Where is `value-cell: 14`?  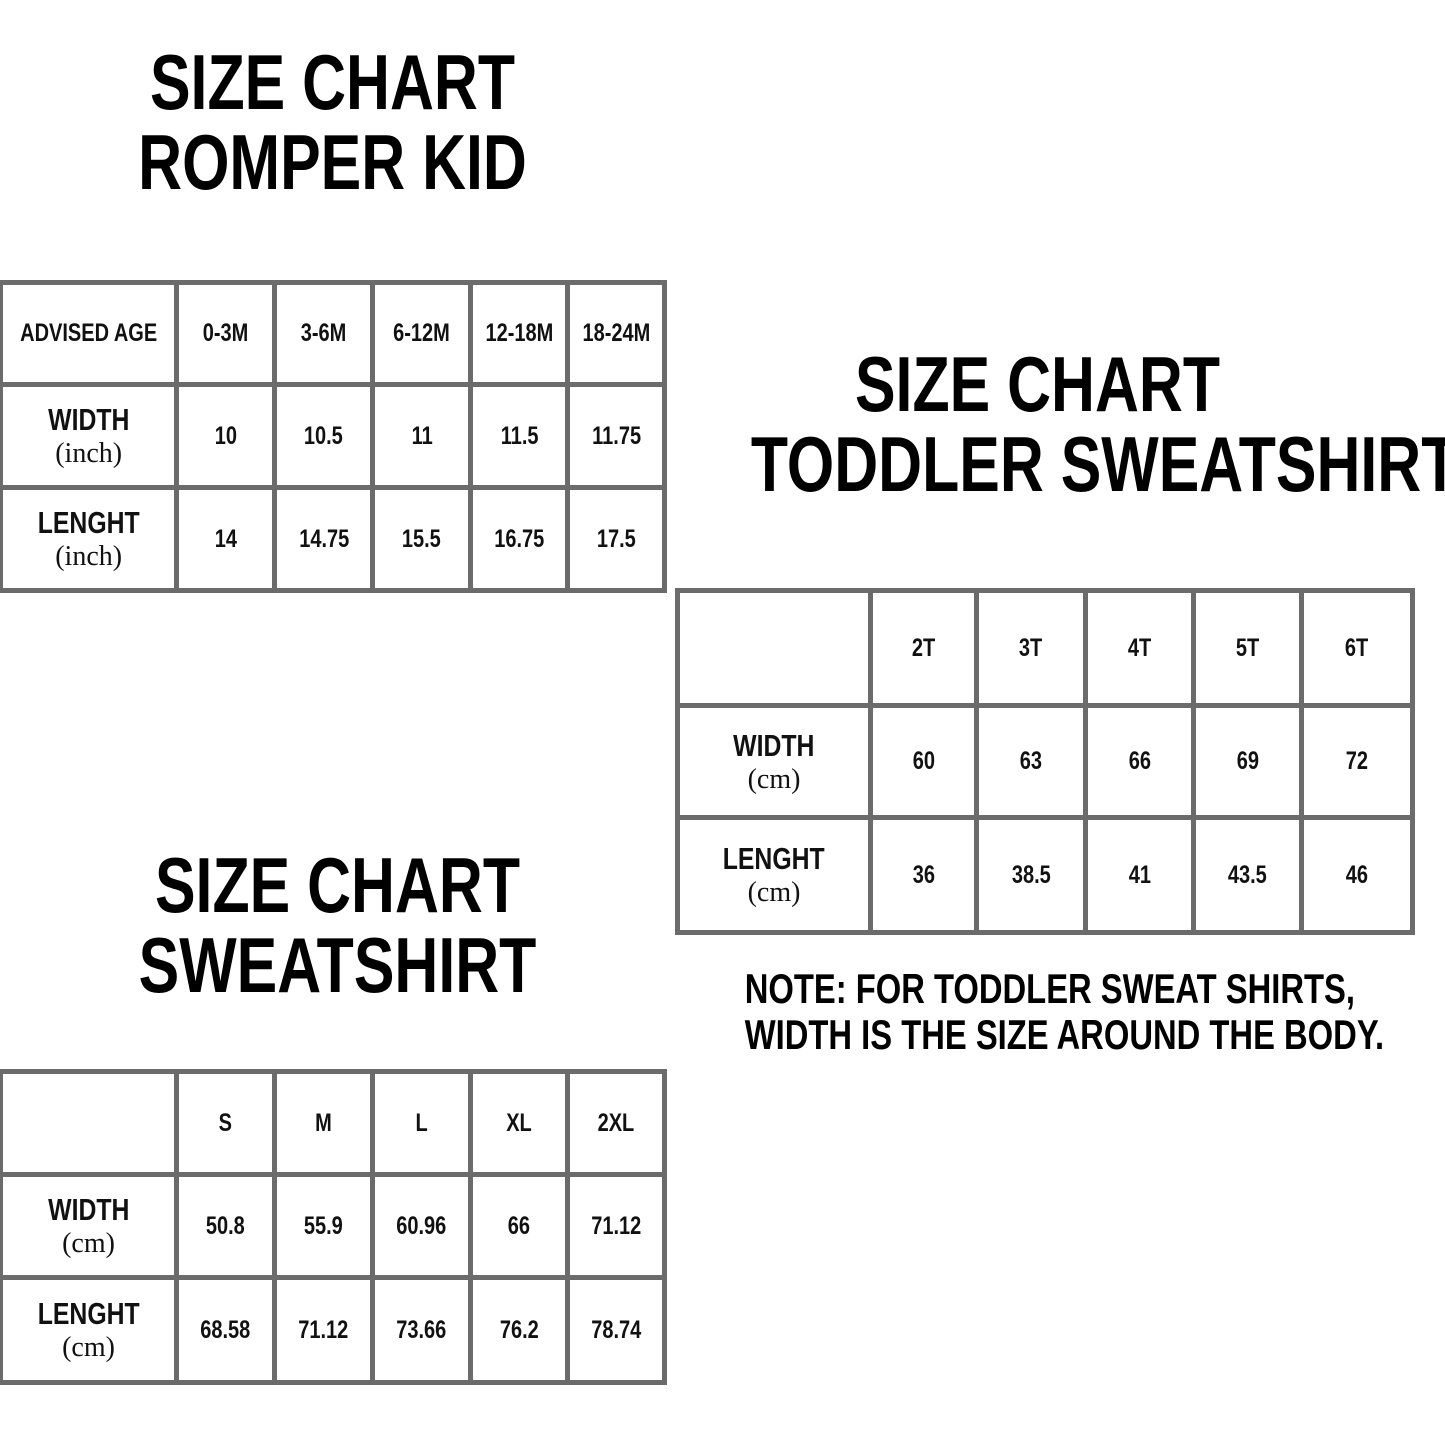
value-cell: 14 is located at coordinates (226, 539).